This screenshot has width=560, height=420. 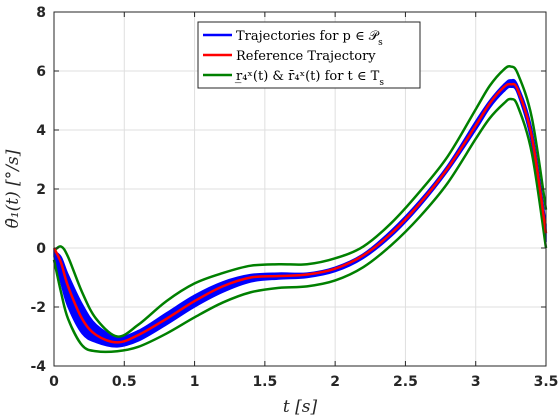 What do you see at coordinates (335, 382) in the screenshot?
I see `x-tick-label-4: 2` at bounding box center [335, 382].